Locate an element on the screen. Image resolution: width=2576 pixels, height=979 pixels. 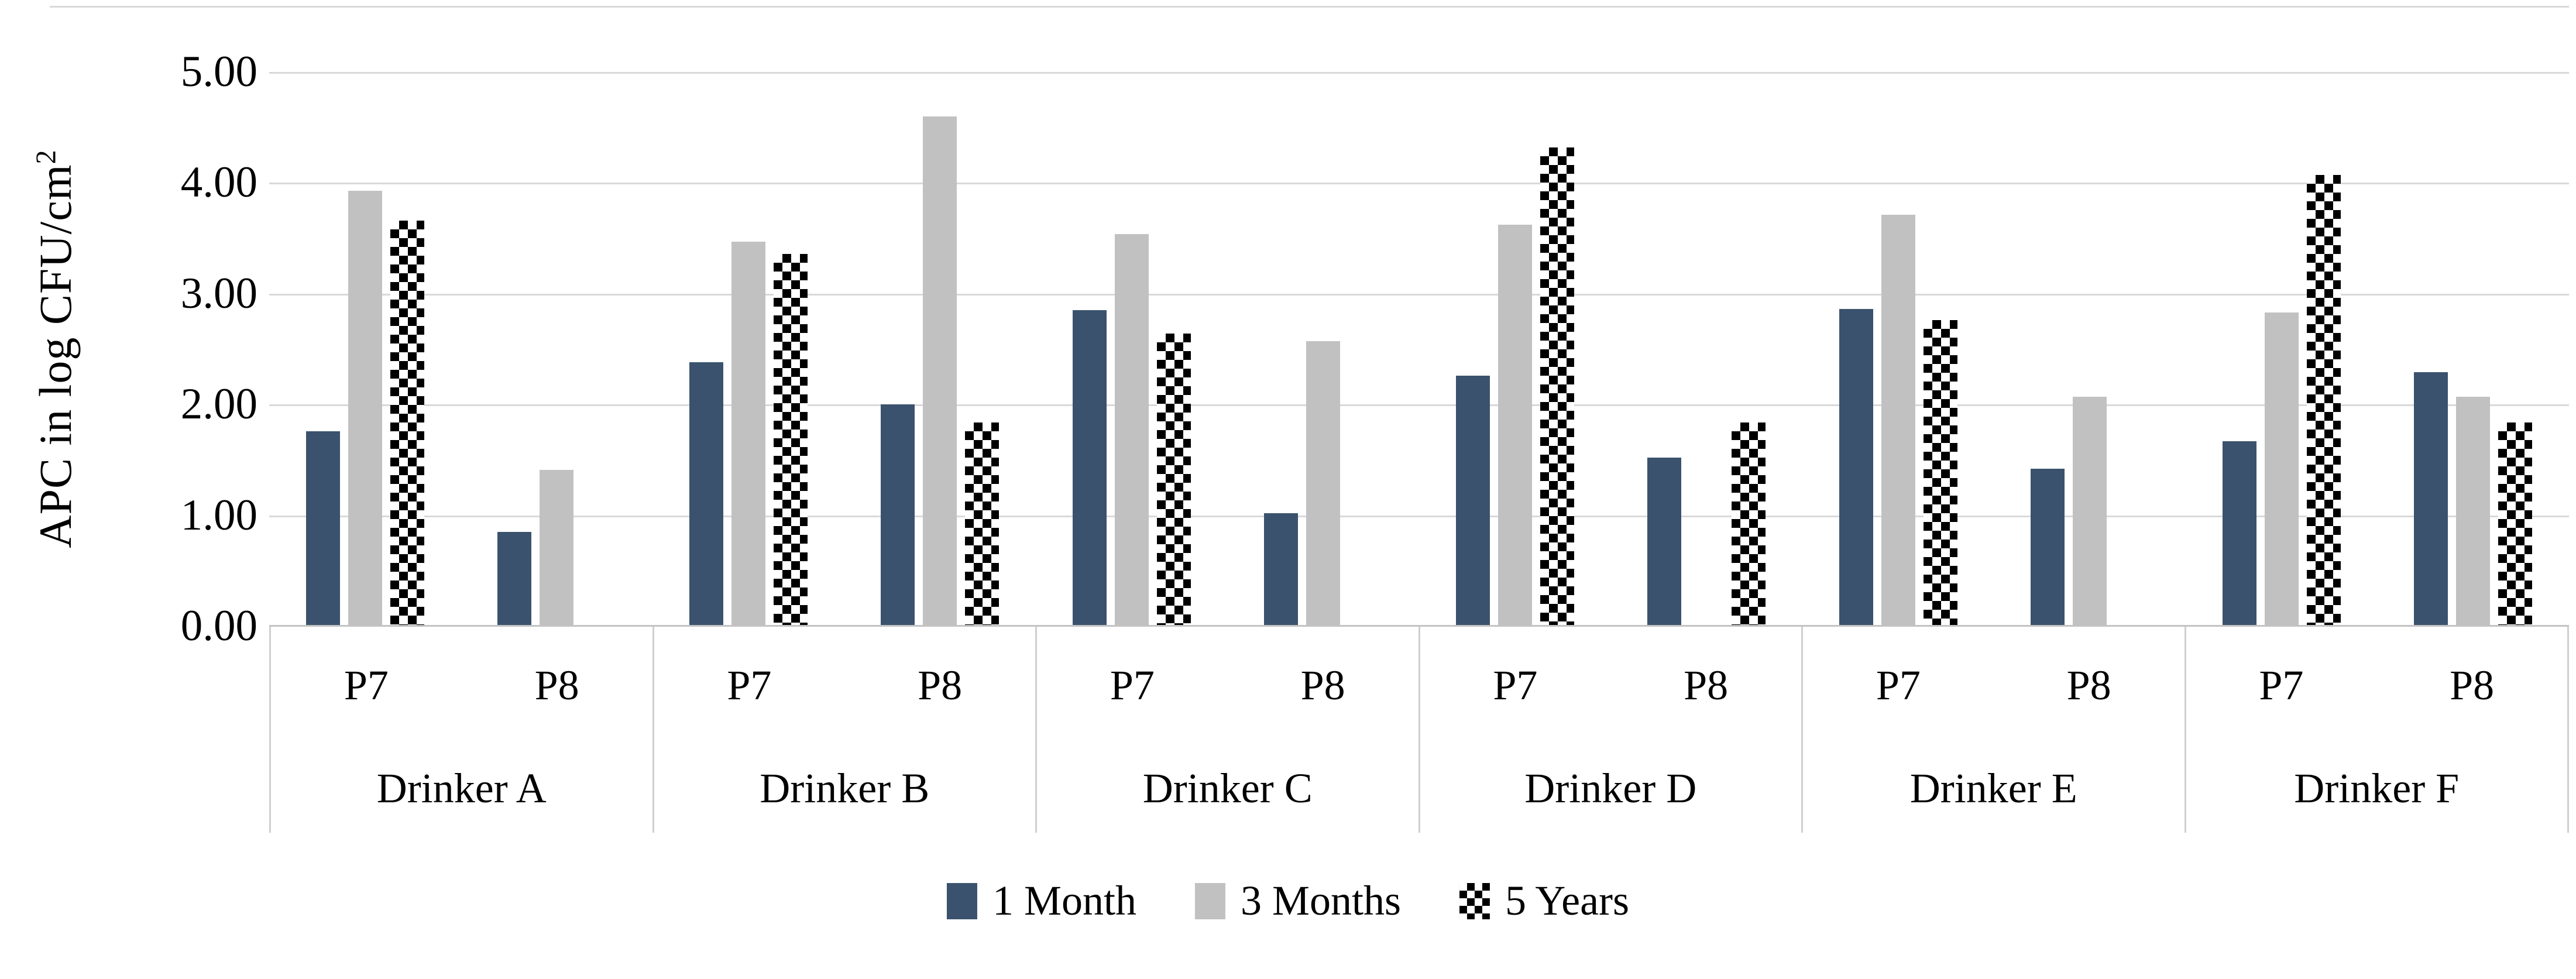
y-axis-title-superscript: 2 is located at coordinates (46, 156).